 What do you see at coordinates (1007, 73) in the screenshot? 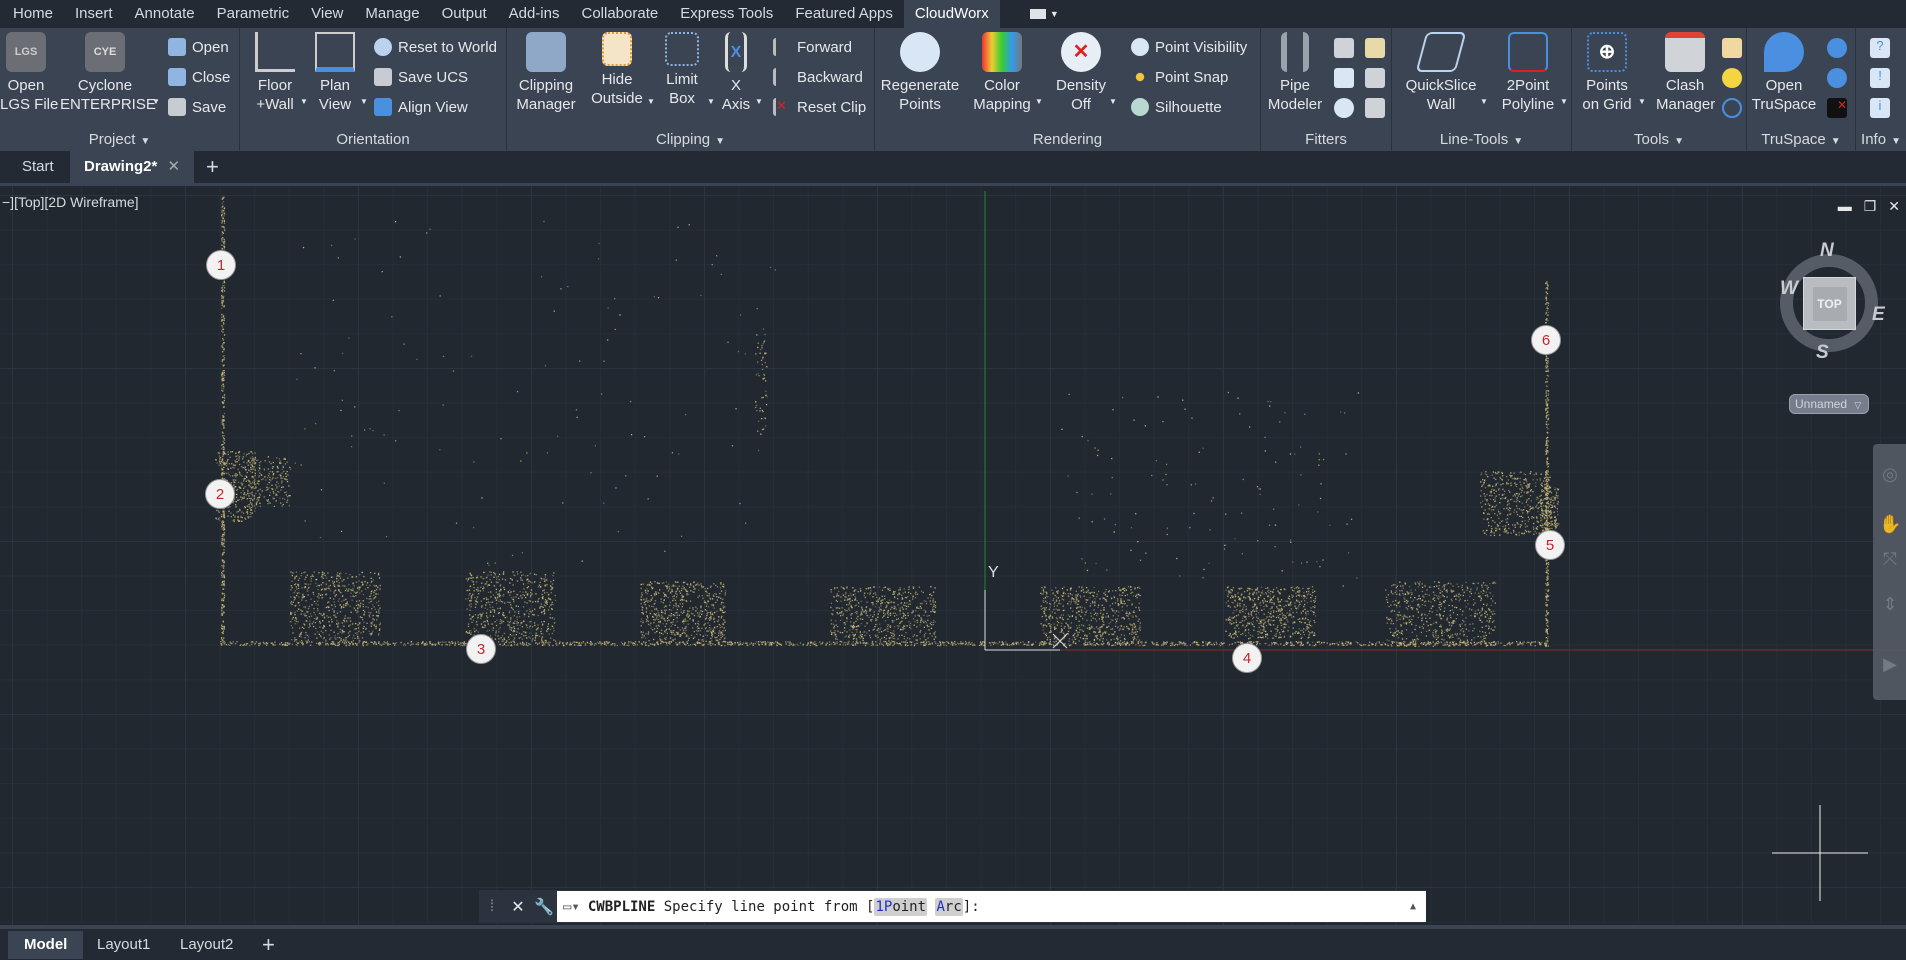
I see `color-mapping-button: Color Mapping ▼` at bounding box center [1007, 73].